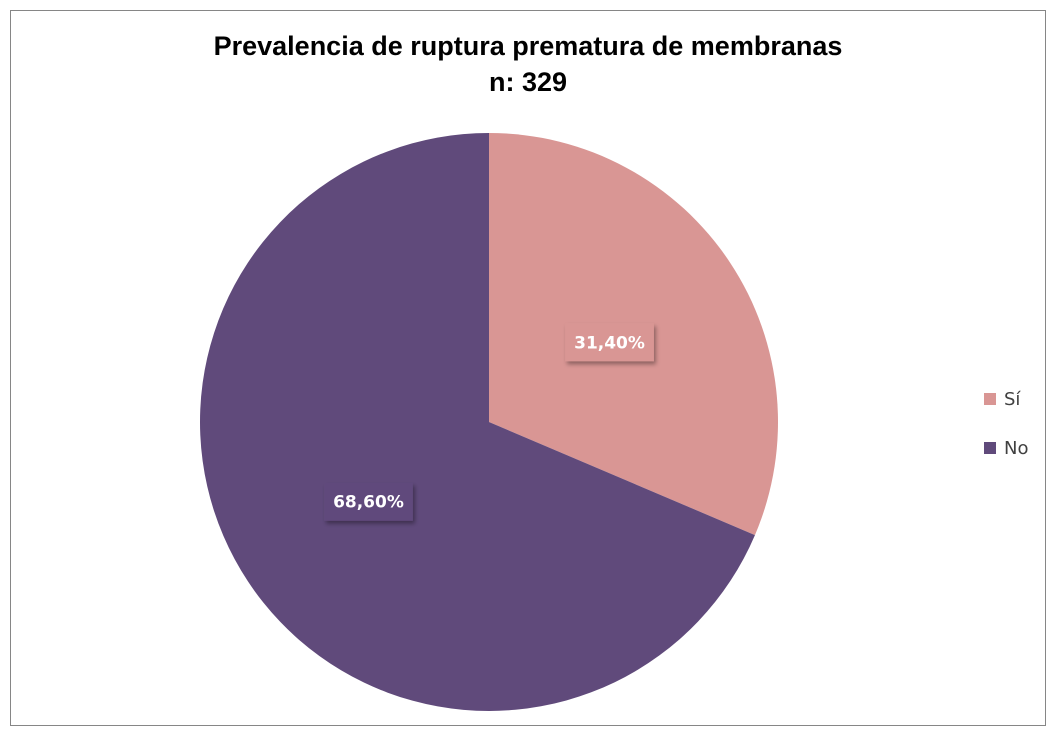 The image size is (1057, 736). Describe the element at coordinates (1012, 399) in the screenshot. I see `legend-label: Sí` at that location.